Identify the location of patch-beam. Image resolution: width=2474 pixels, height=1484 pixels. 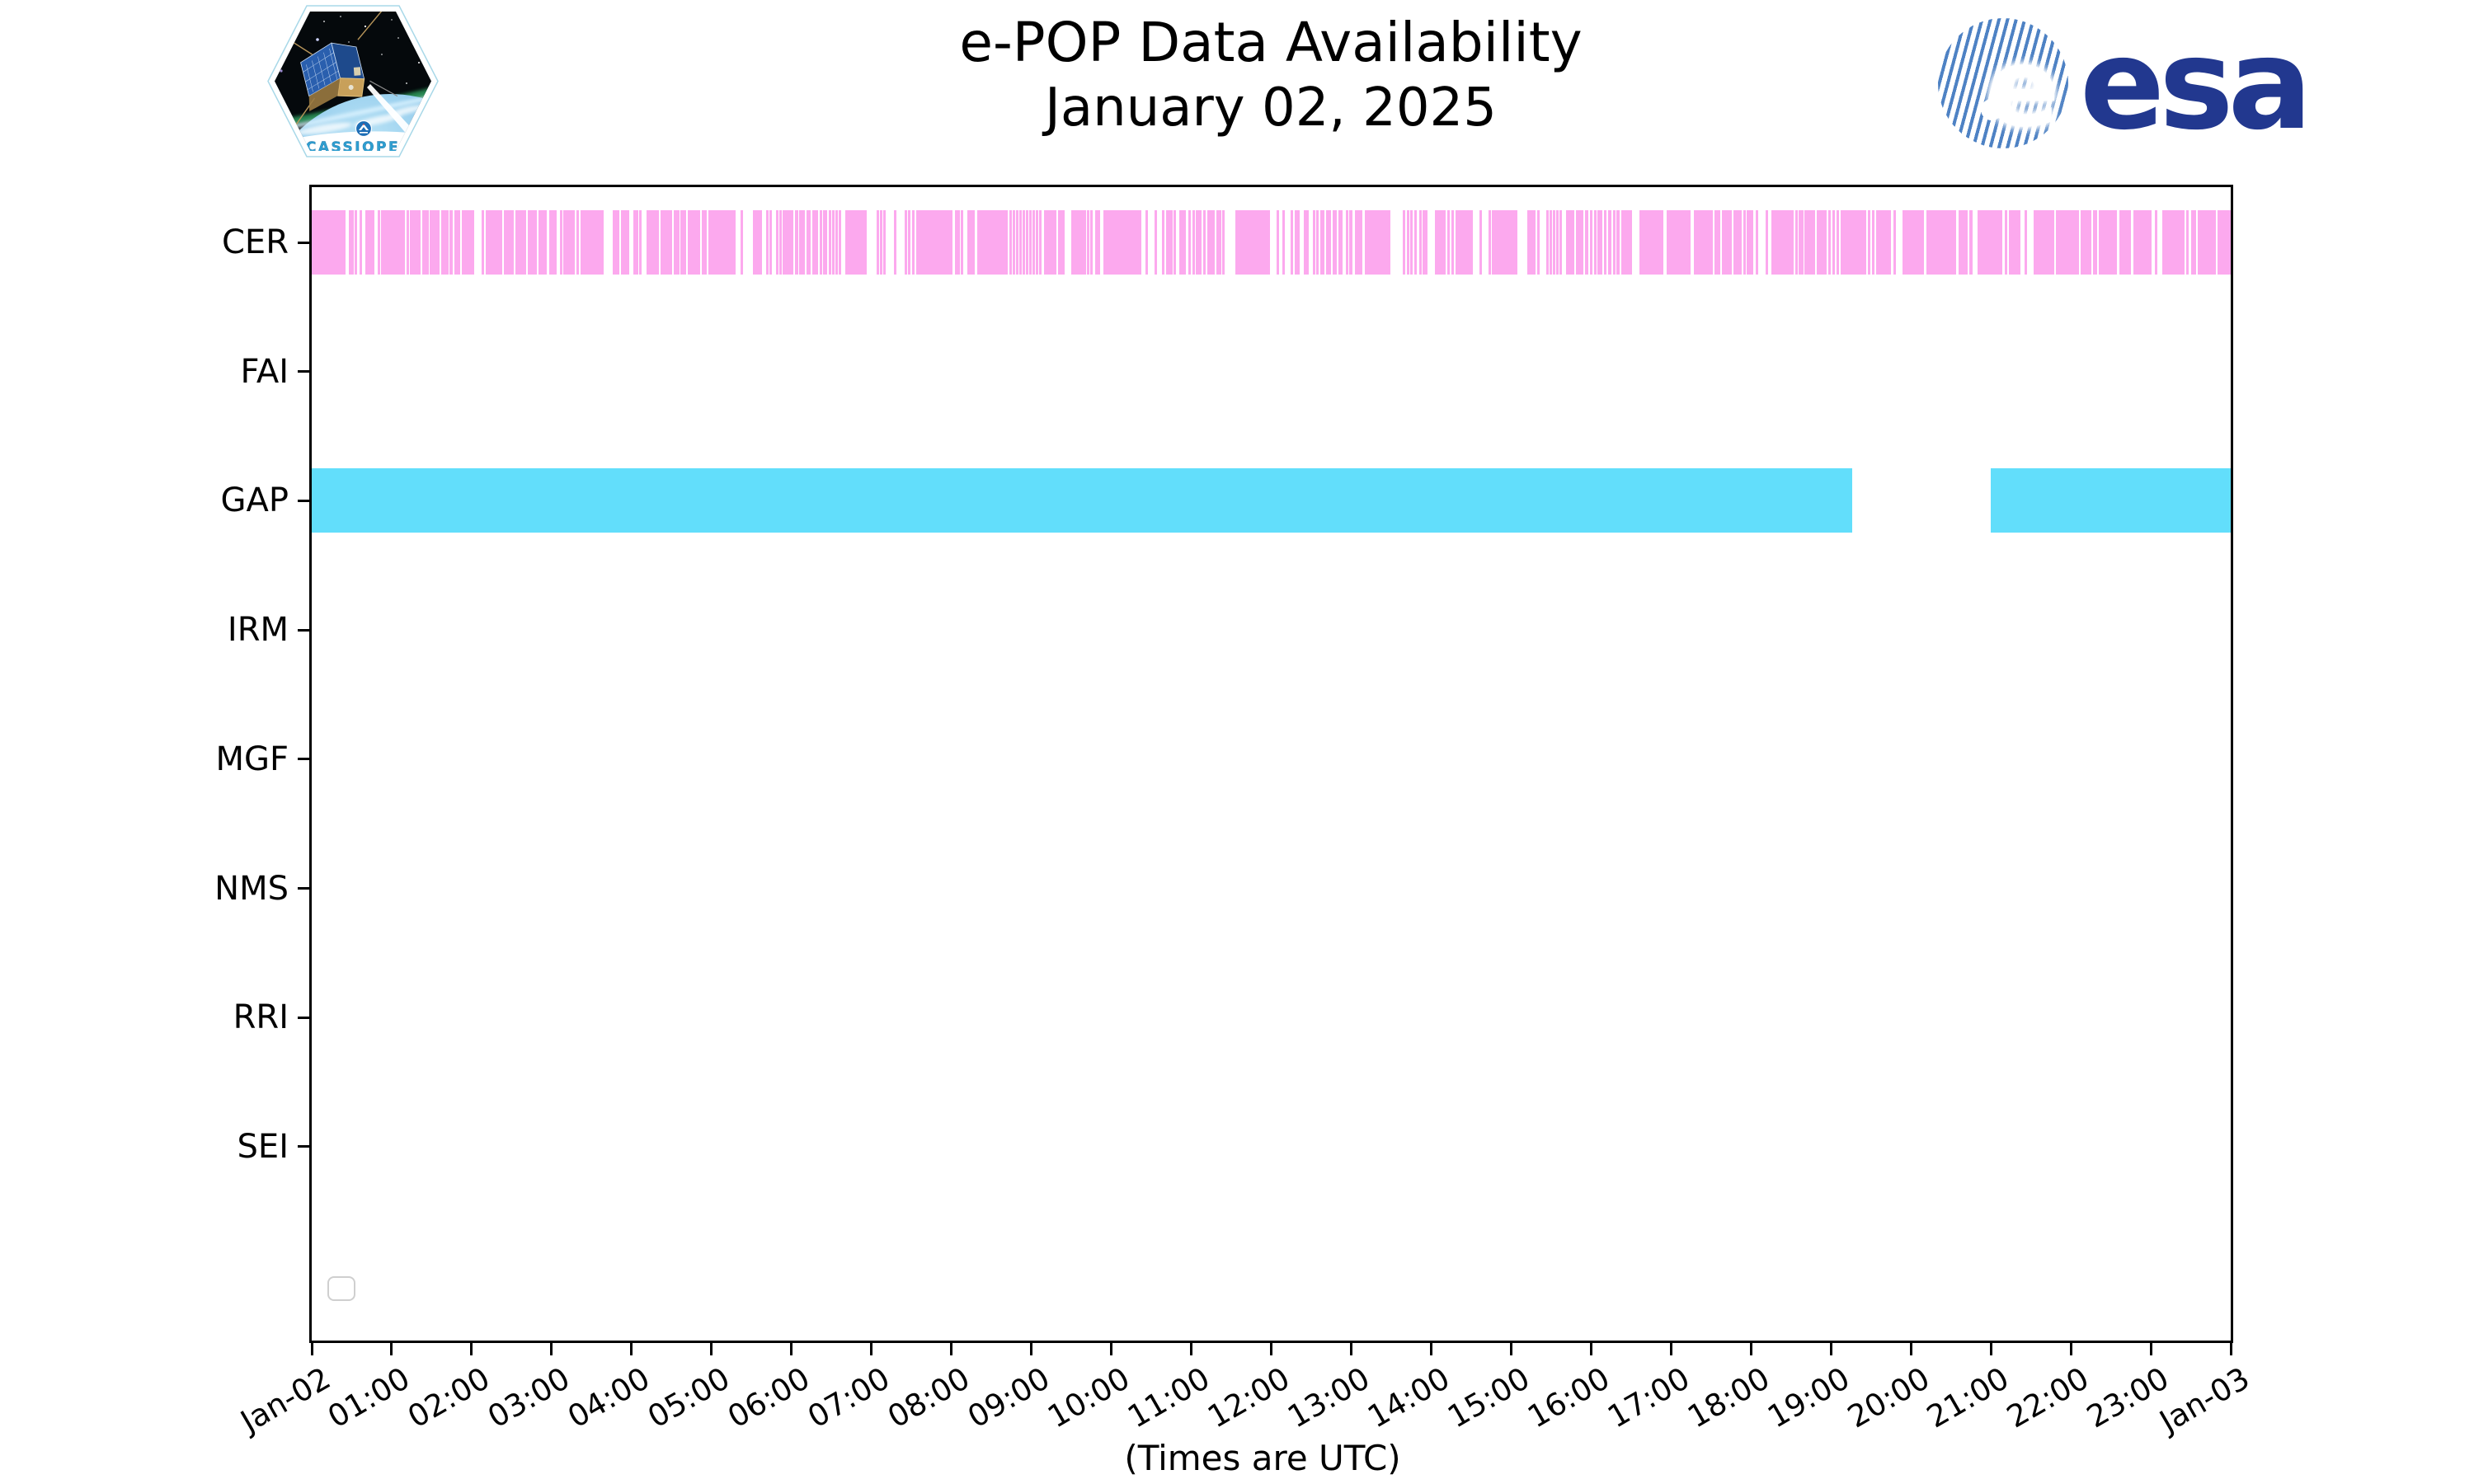
(393, 113).